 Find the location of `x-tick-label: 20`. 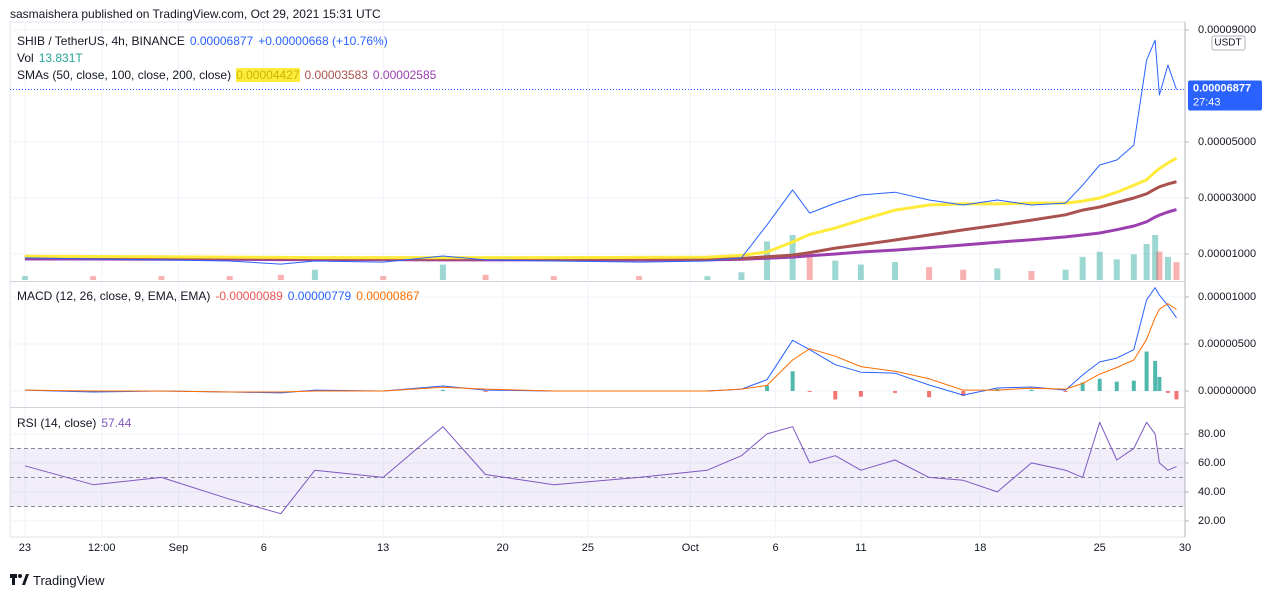

x-tick-label: 20 is located at coordinates (502, 548).